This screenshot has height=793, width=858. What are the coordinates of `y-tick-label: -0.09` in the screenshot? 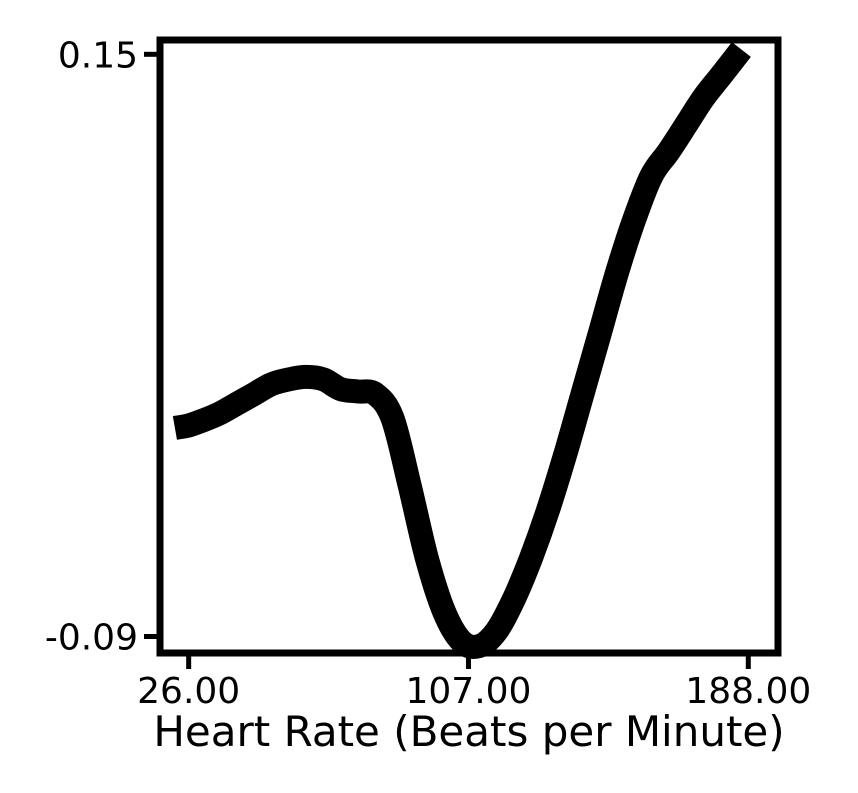 It's located at (91, 638).